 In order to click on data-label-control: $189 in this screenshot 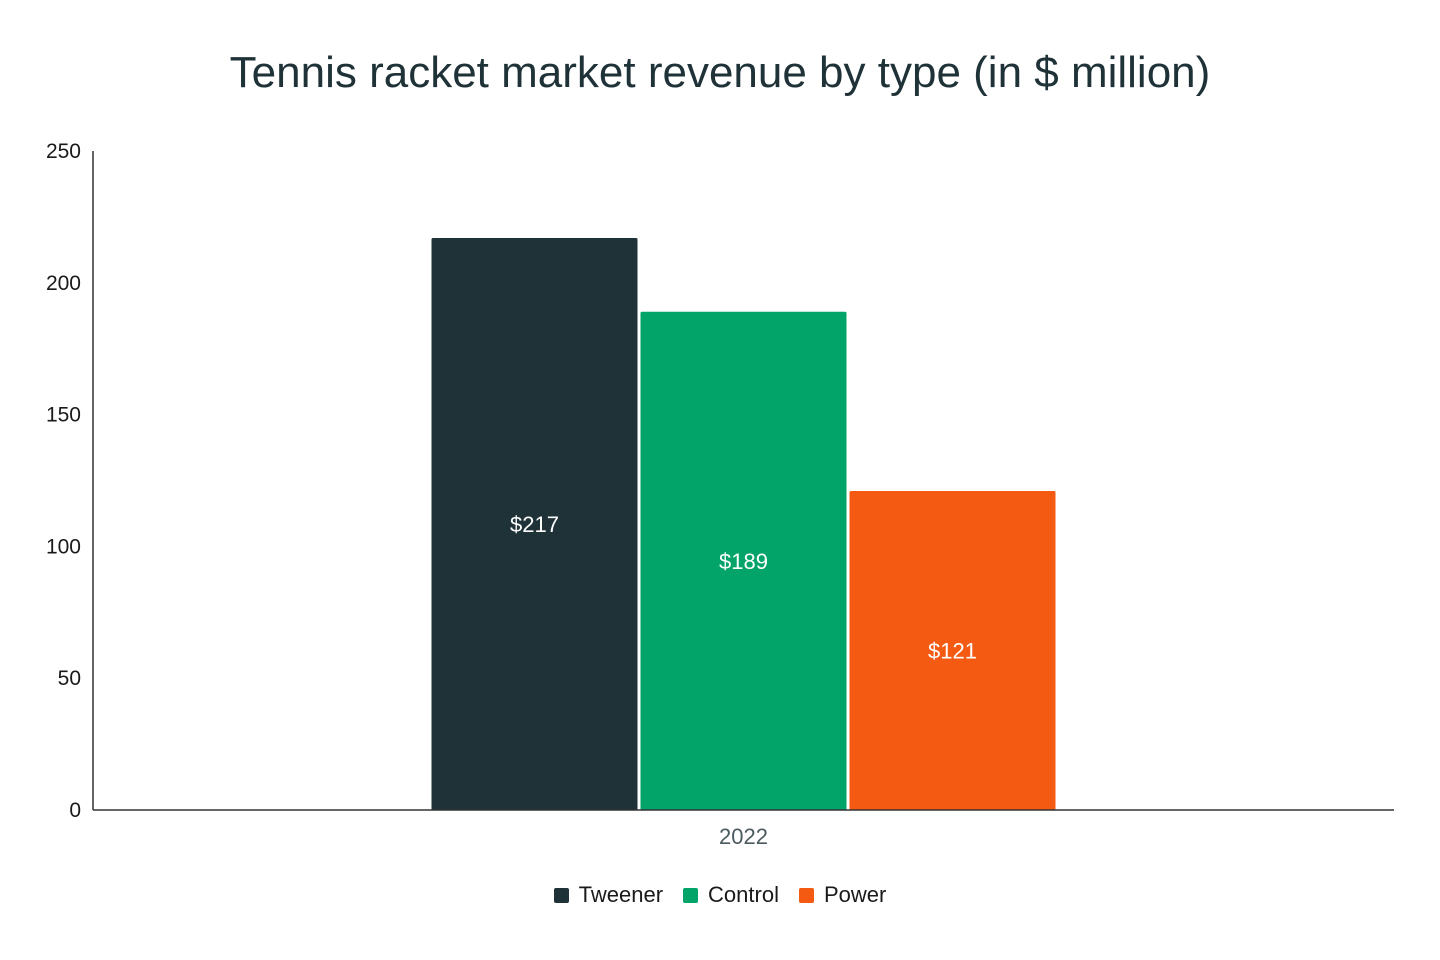, I will do `click(743, 561)`.